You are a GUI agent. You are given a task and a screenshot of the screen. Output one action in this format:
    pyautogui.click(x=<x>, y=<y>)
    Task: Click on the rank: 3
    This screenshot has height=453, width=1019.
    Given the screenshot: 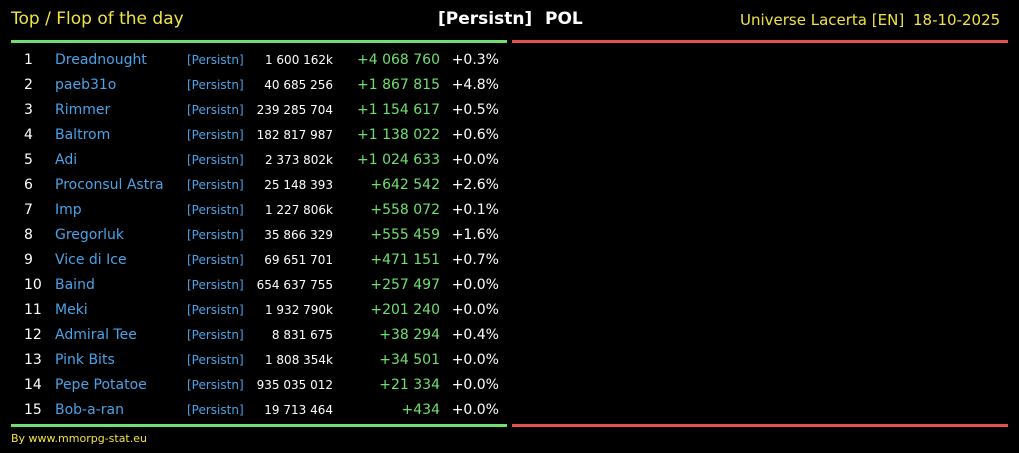 What is the action you would take?
    pyautogui.click(x=28, y=110)
    